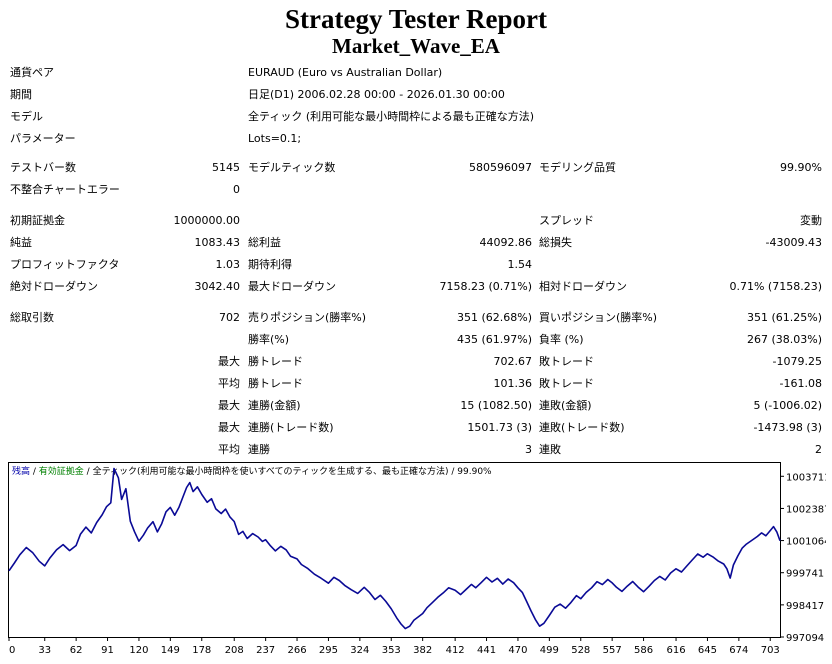 Image resolution: width=832 pixels, height=664 pixels. What do you see at coordinates (391, 650) in the screenshot?
I see `x-tick-label: 353` at bounding box center [391, 650].